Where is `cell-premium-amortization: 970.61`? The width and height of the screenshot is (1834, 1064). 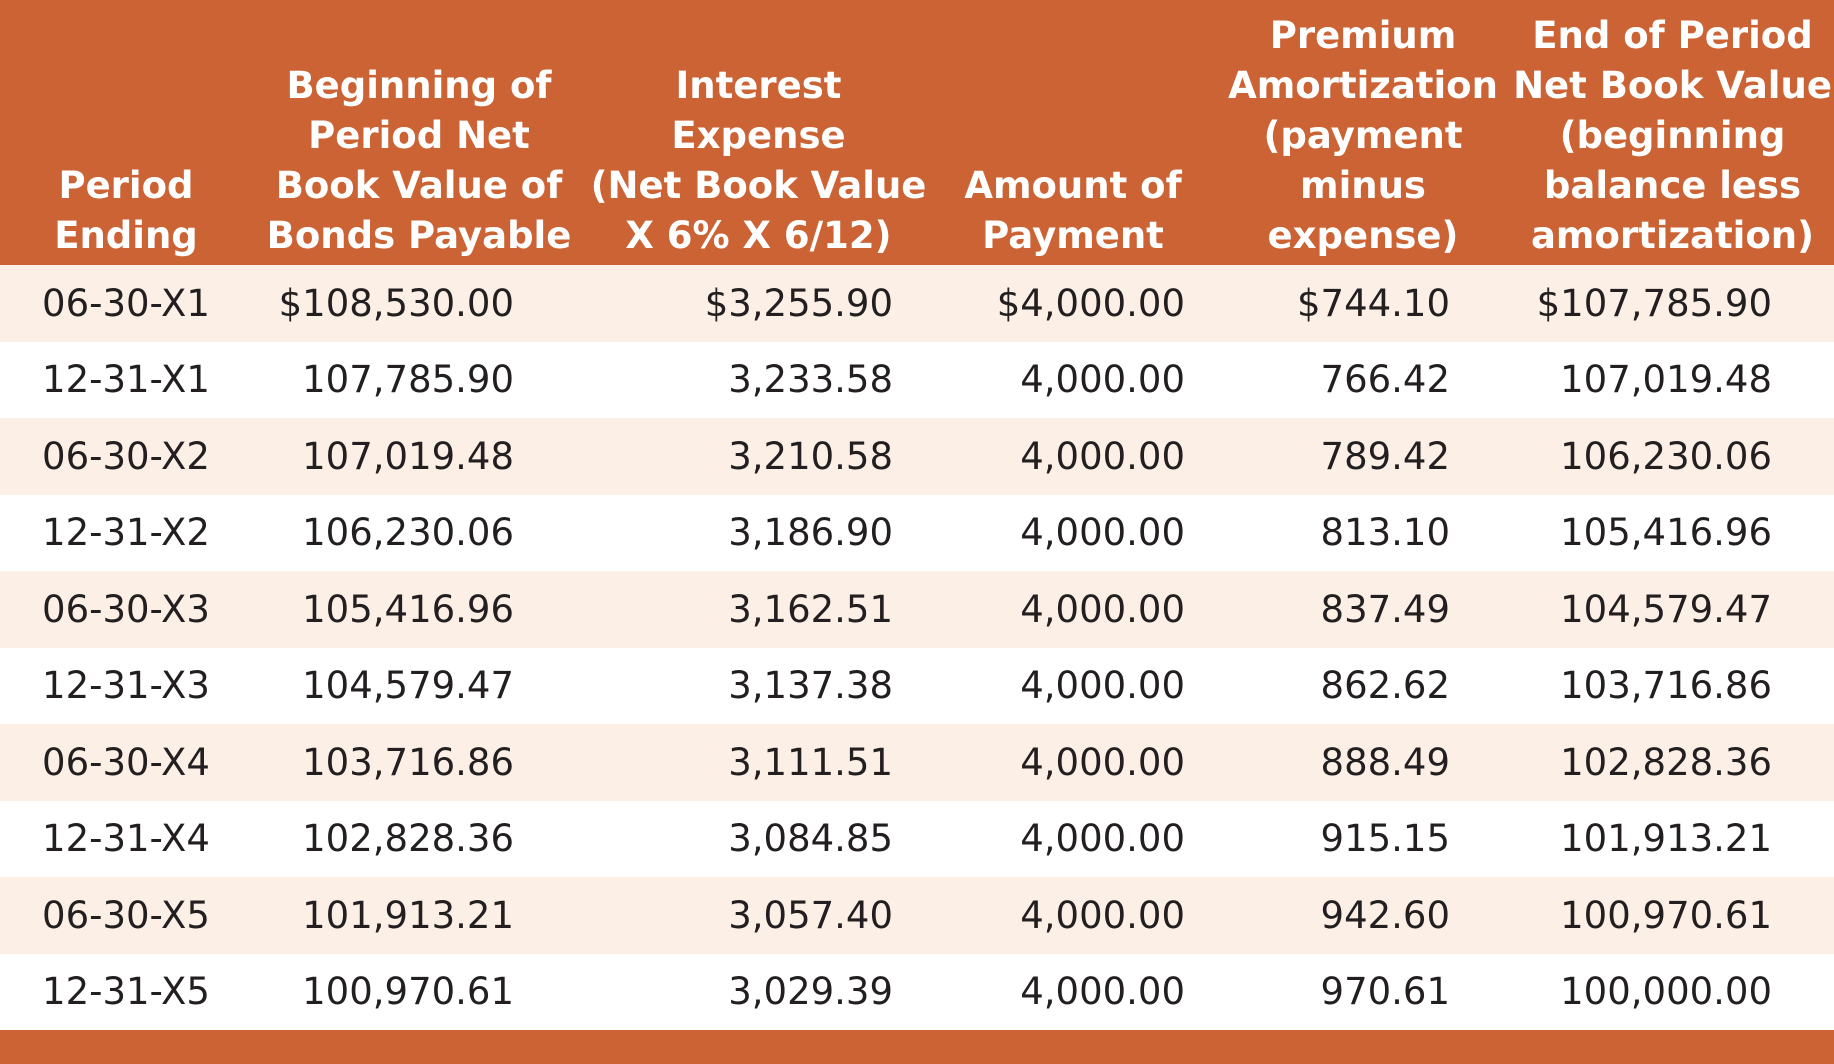 cell-premium-amortization: 970.61 is located at coordinates (1385, 992).